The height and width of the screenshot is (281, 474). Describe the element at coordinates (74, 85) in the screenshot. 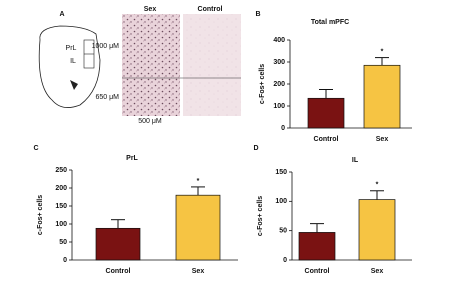

I see `ventricle` at that location.